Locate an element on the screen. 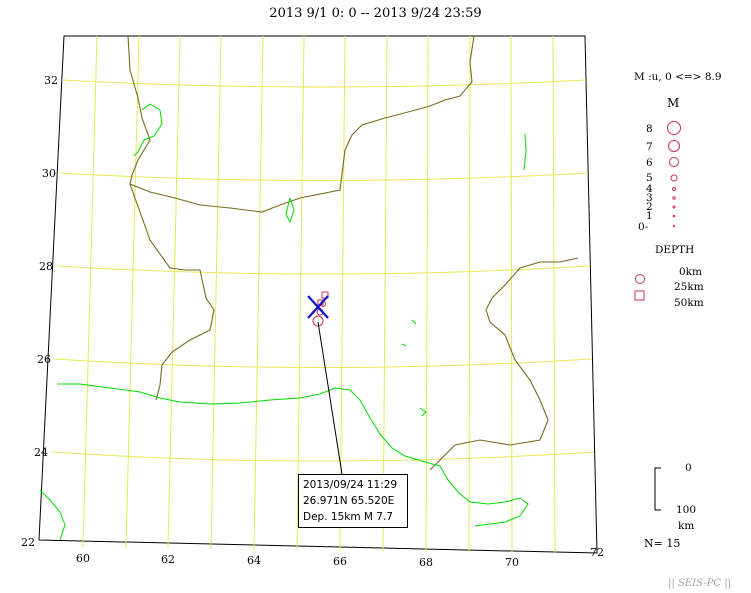 This screenshot has height=593, width=751. magnitude-level: 3 is located at coordinates (649, 198).